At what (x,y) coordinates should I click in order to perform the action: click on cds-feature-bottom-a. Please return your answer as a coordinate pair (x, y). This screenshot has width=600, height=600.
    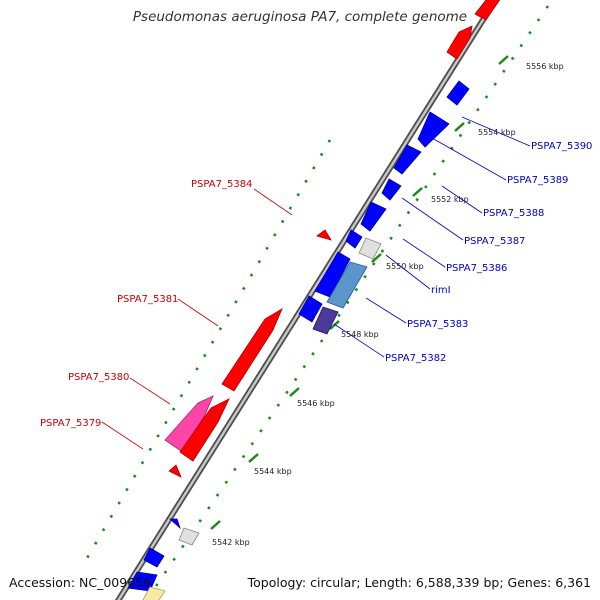
    Looking at the image, I should click on (154, 557).